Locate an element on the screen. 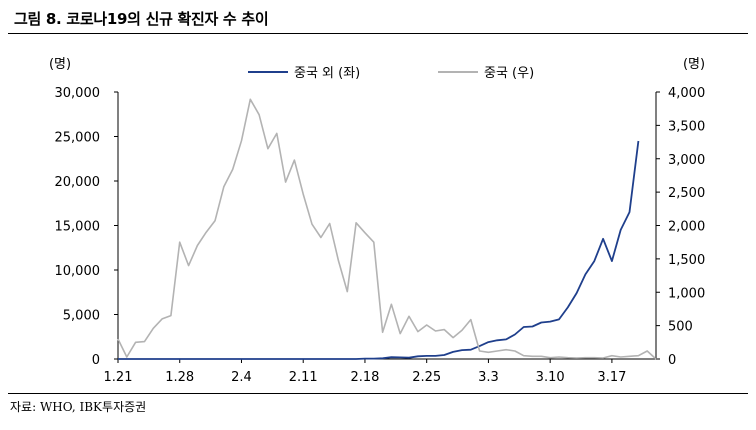 The image size is (756, 430). right-y-tick-label: 2,000 is located at coordinates (686, 227).